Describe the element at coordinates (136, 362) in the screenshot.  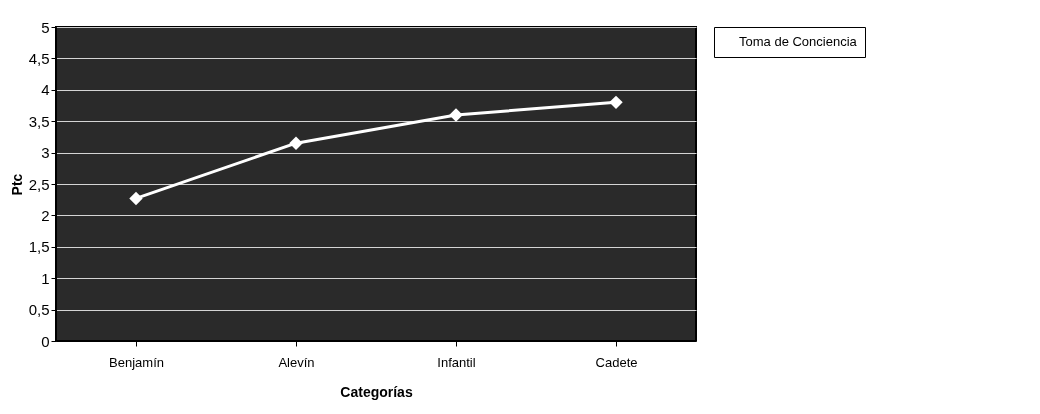
I see `x-tick-label: Benjamín` at that location.